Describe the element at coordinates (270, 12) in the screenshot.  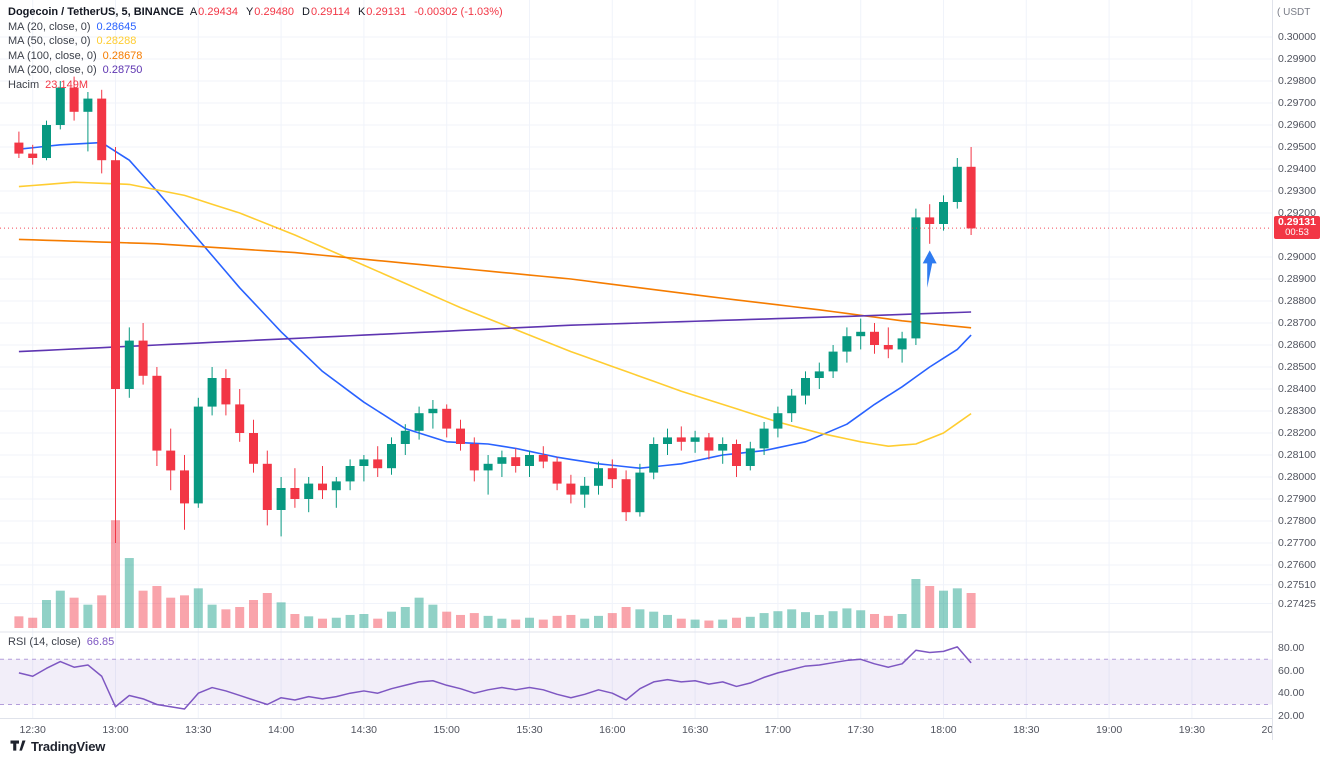
I see `ohlc-high: Y0.29480` at that location.